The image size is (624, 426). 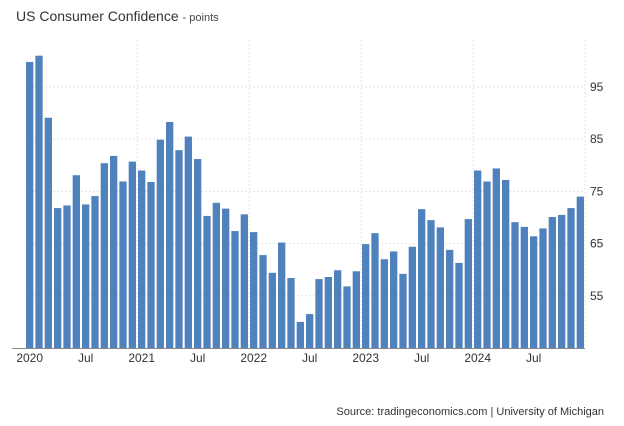 What do you see at coordinates (597, 87) in the screenshot?
I see `y-tick-label: 95` at bounding box center [597, 87].